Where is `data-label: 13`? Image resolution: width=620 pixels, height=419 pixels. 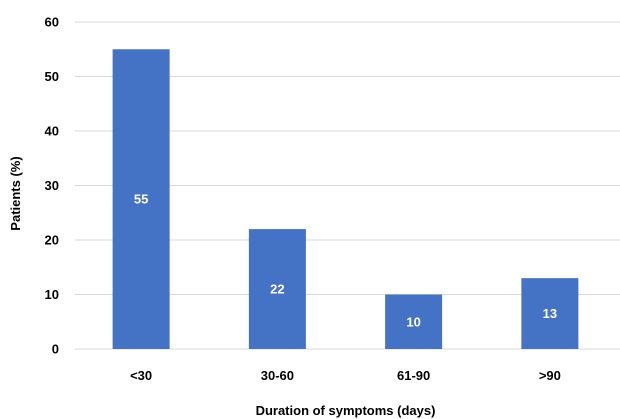
data-label: 13 is located at coordinates (550, 313).